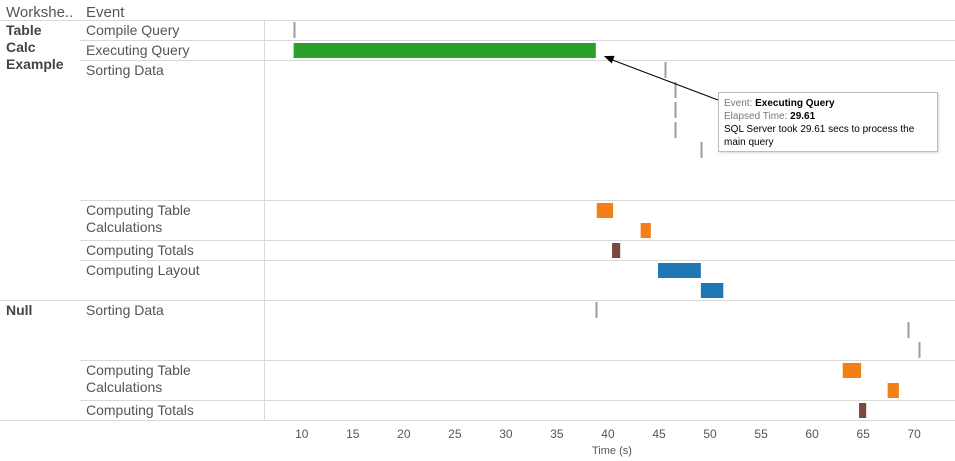  I want to click on event-label: Executing Query, so click(138, 50).